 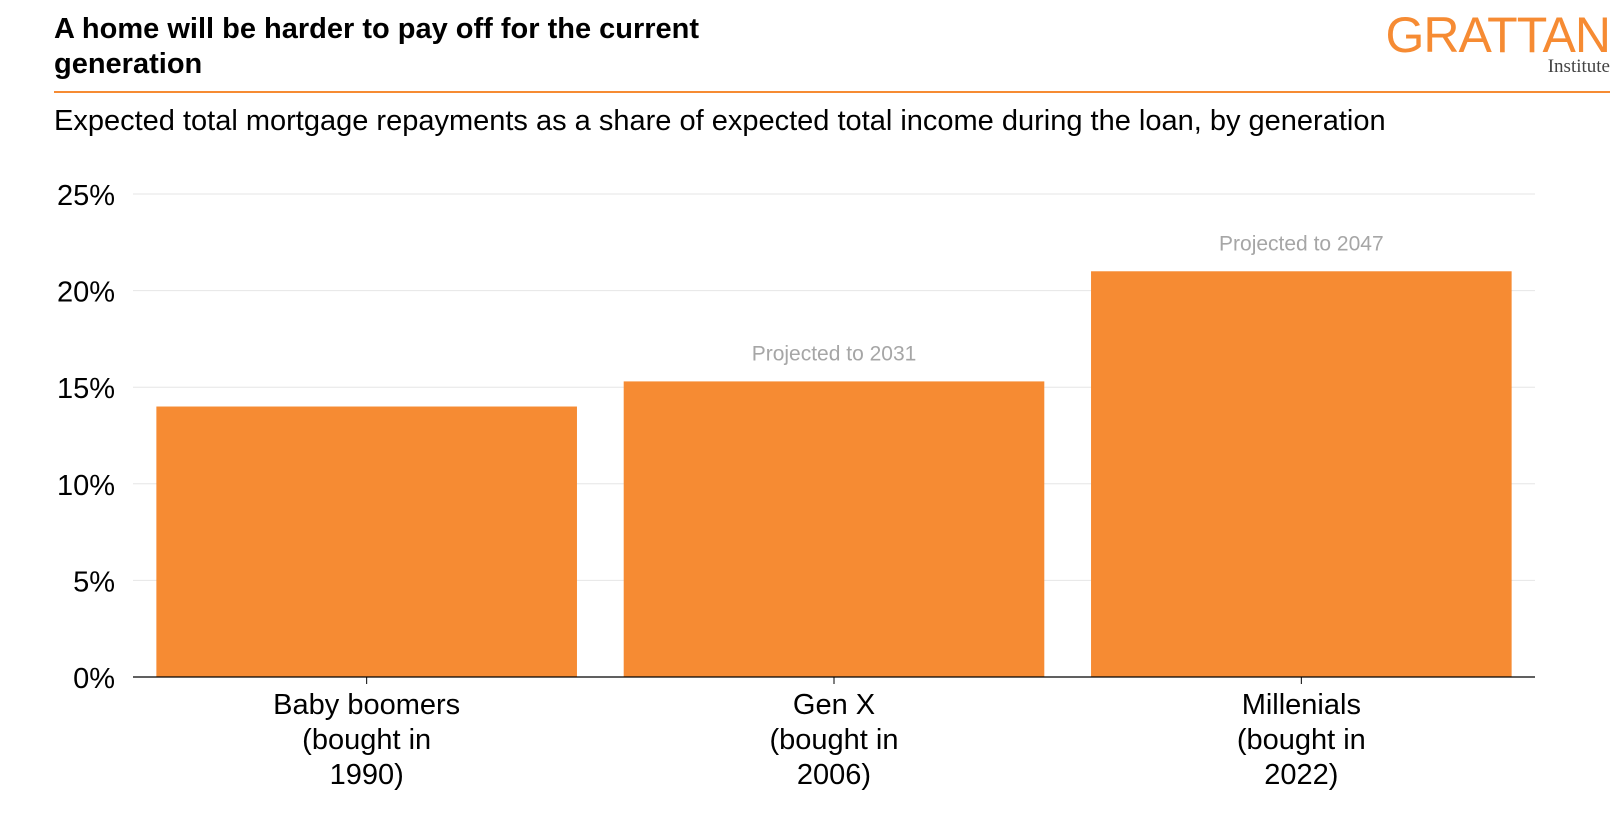 What do you see at coordinates (1498, 35) in the screenshot?
I see `logo-wordmark: GRATTAN` at bounding box center [1498, 35].